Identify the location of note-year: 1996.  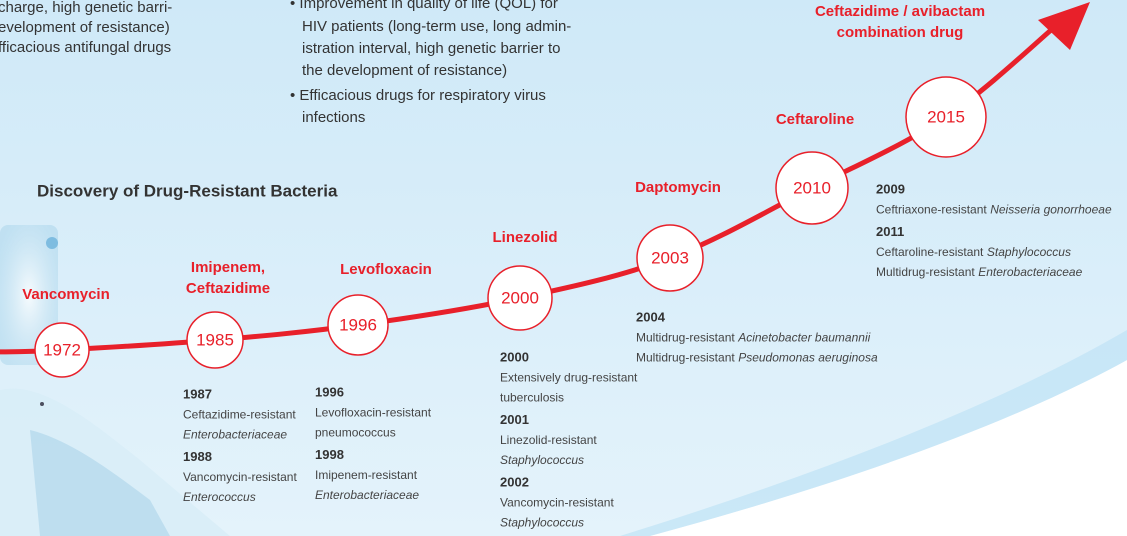
(329, 391).